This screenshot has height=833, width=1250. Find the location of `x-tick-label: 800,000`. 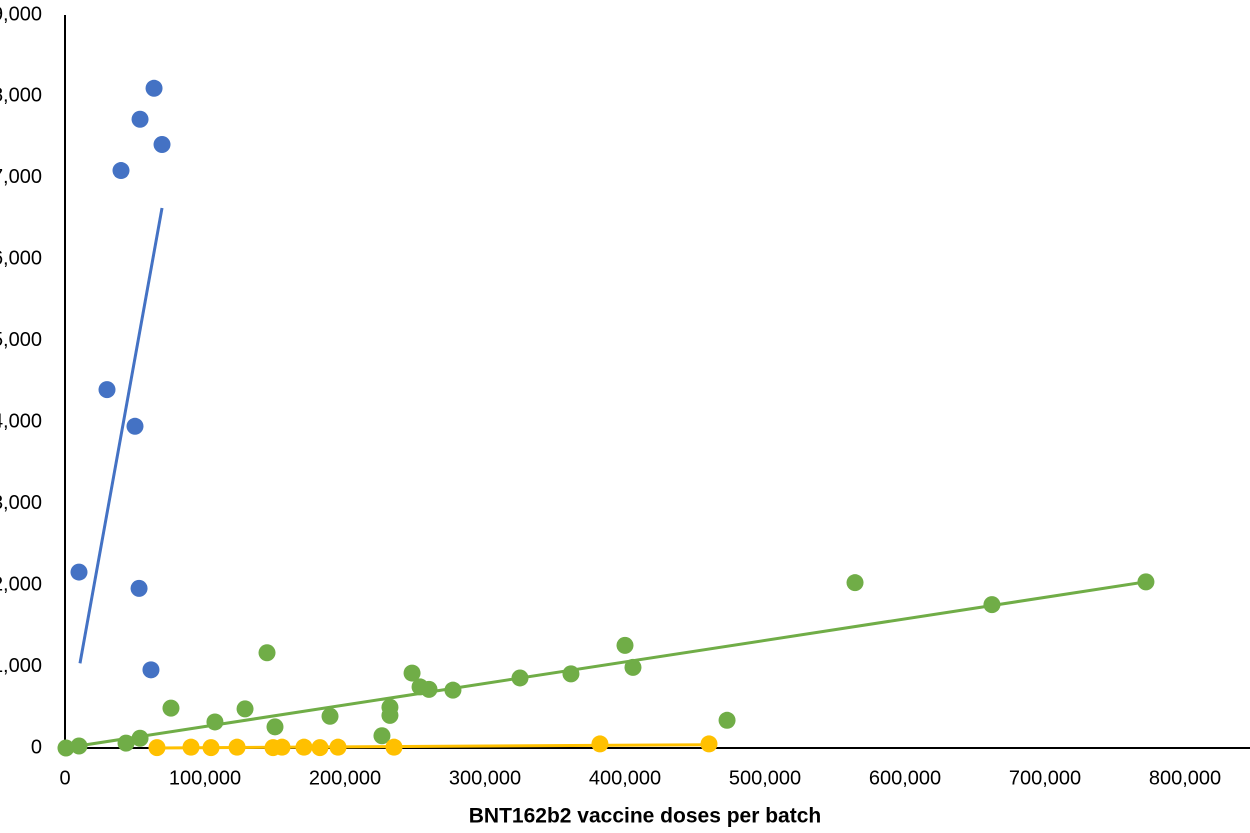

x-tick-label: 800,000 is located at coordinates (1185, 778).